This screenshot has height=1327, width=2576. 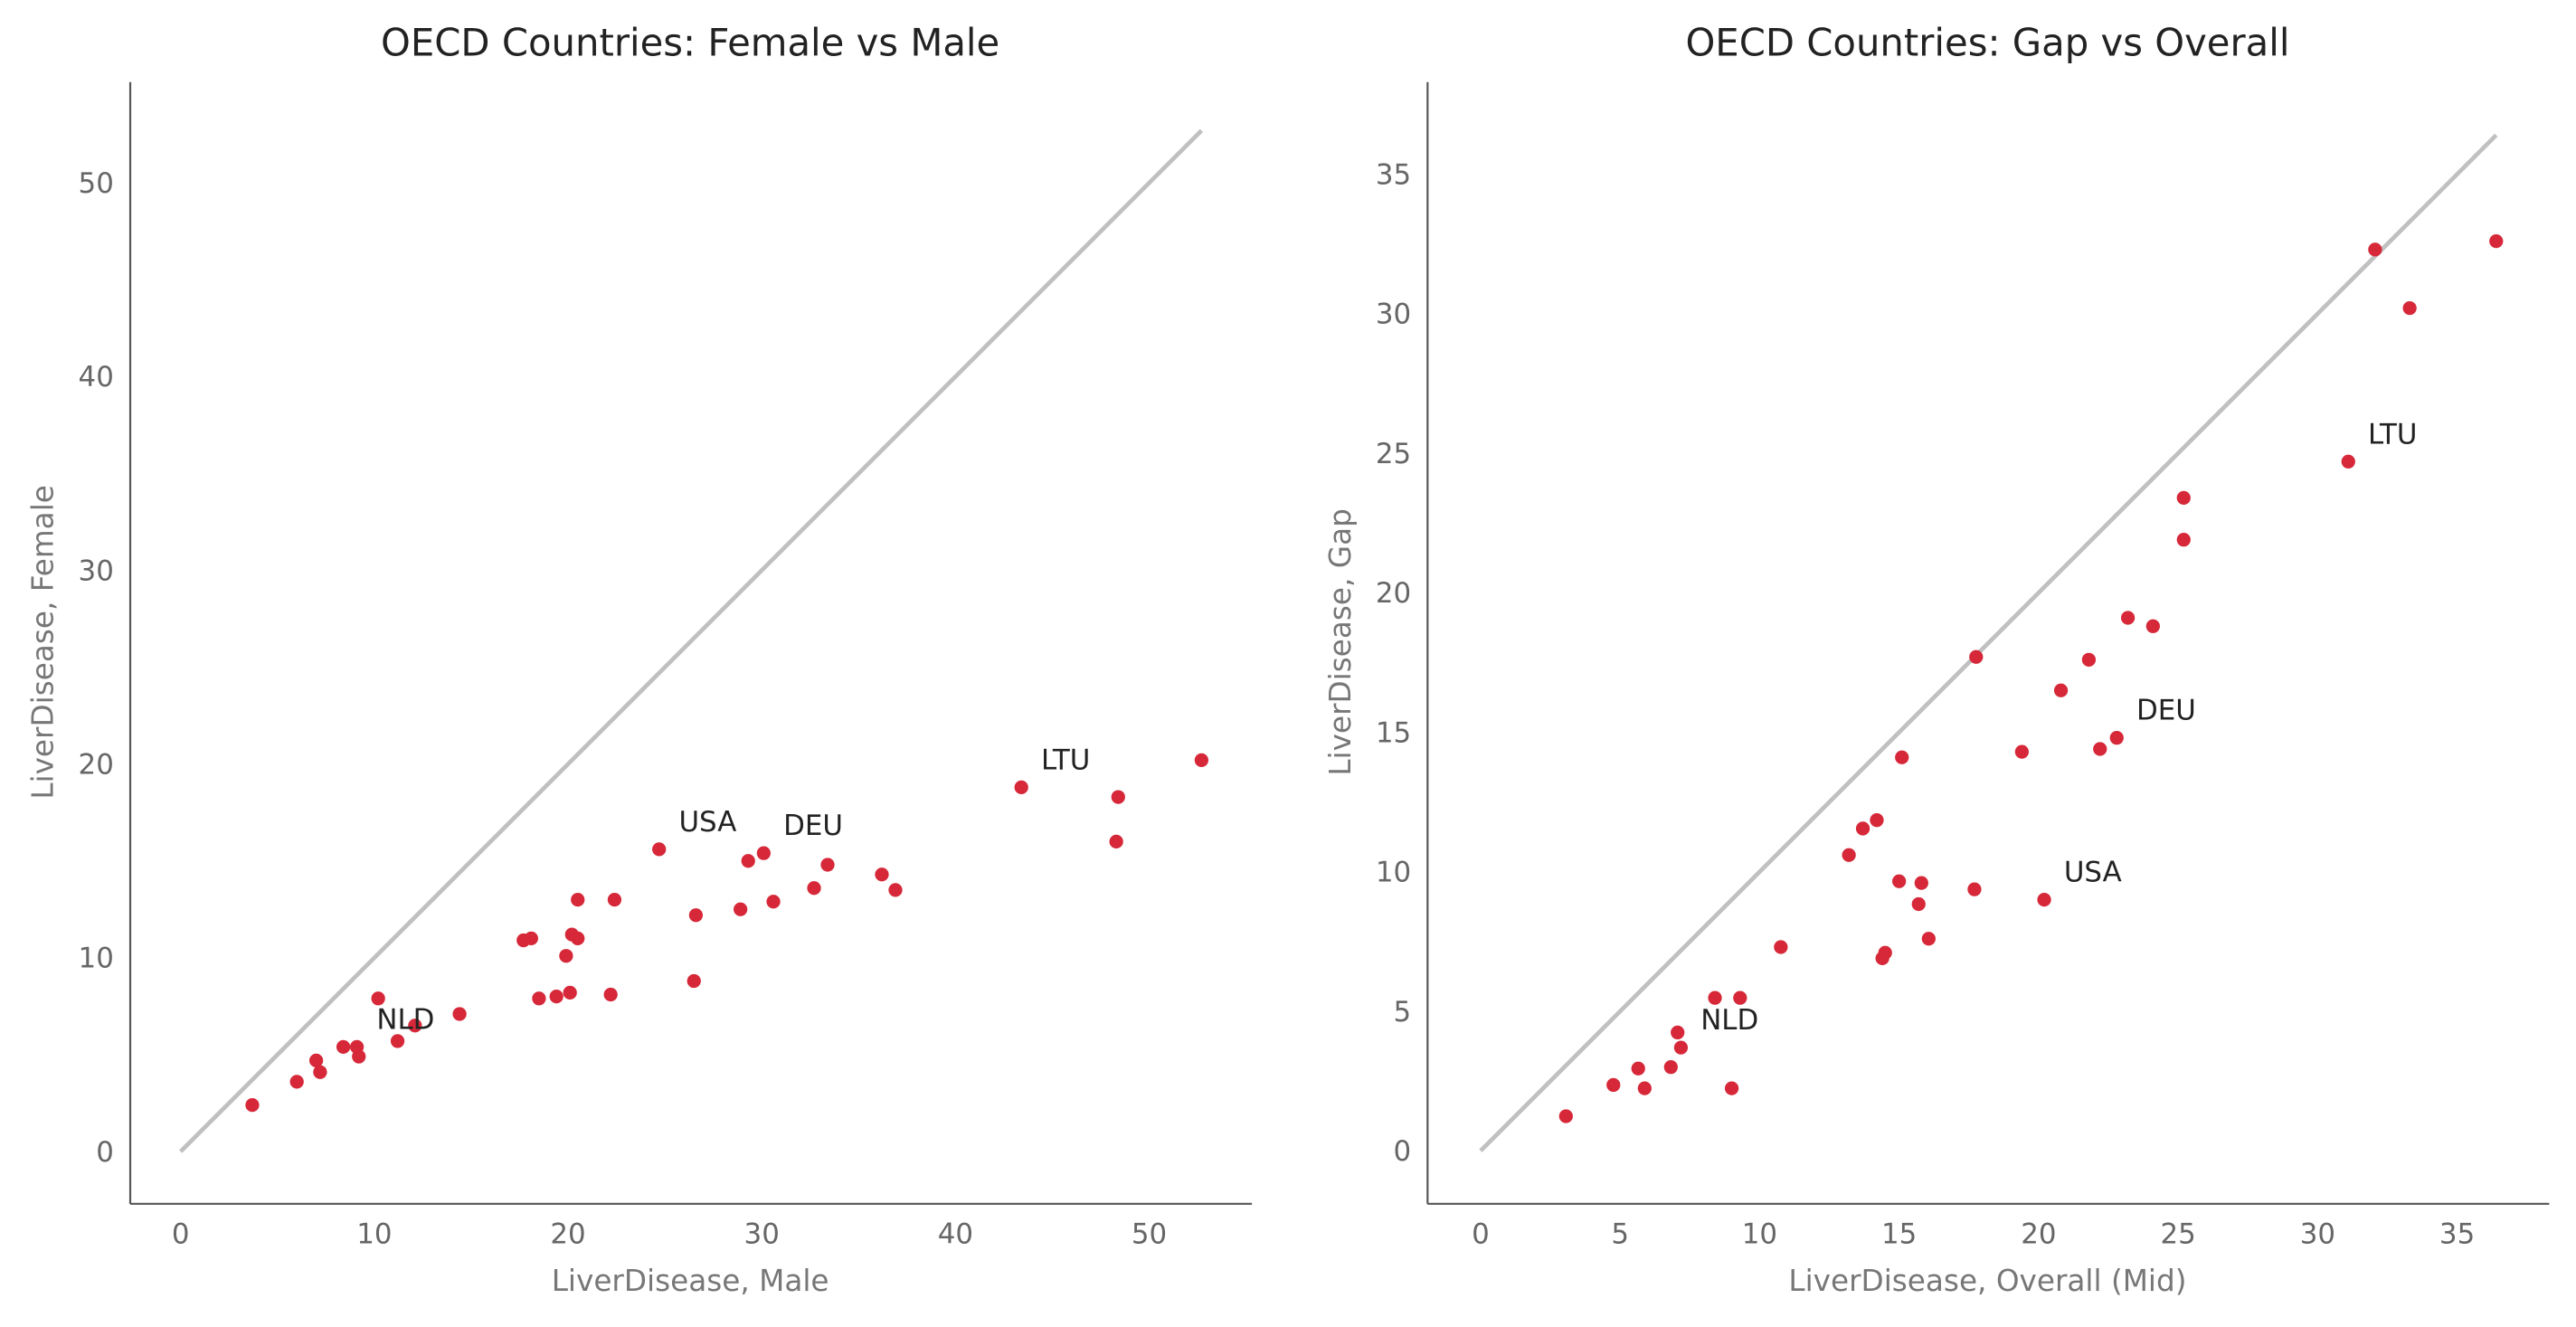 I want to click on y-tick-label: 50, so click(x=96, y=183).